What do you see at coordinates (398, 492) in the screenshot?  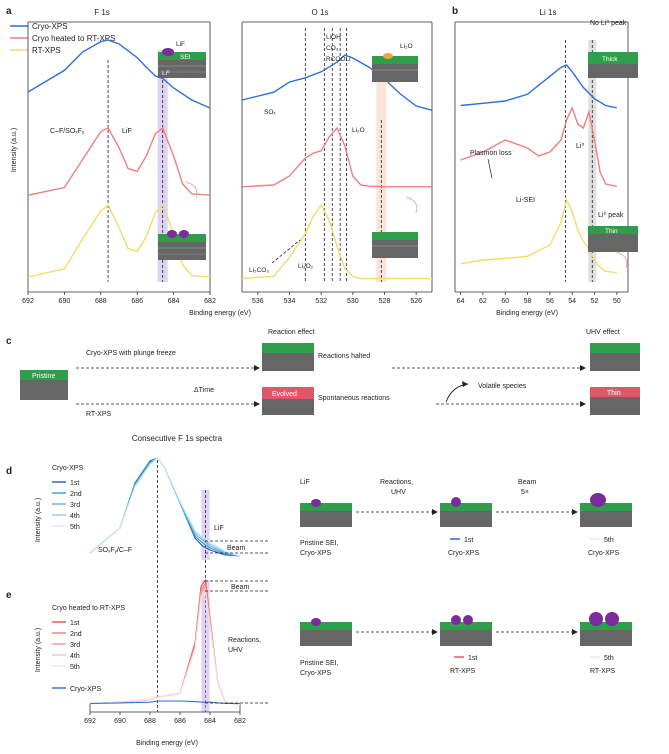 I see `d-uhv: UHV` at bounding box center [398, 492].